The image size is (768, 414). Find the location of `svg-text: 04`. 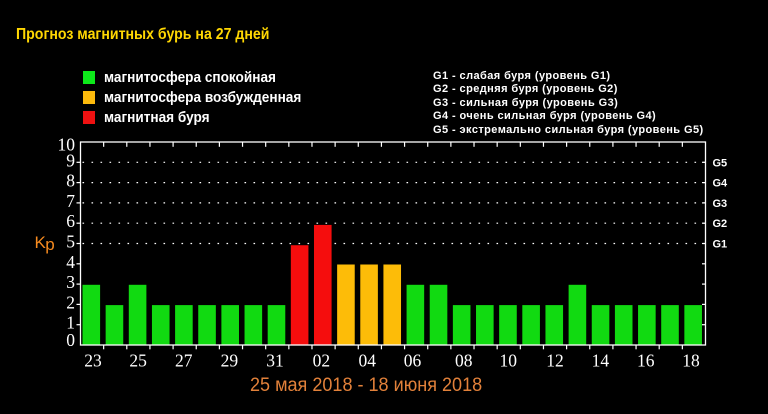

svg-text: 04 is located at coordinates (367, 361).